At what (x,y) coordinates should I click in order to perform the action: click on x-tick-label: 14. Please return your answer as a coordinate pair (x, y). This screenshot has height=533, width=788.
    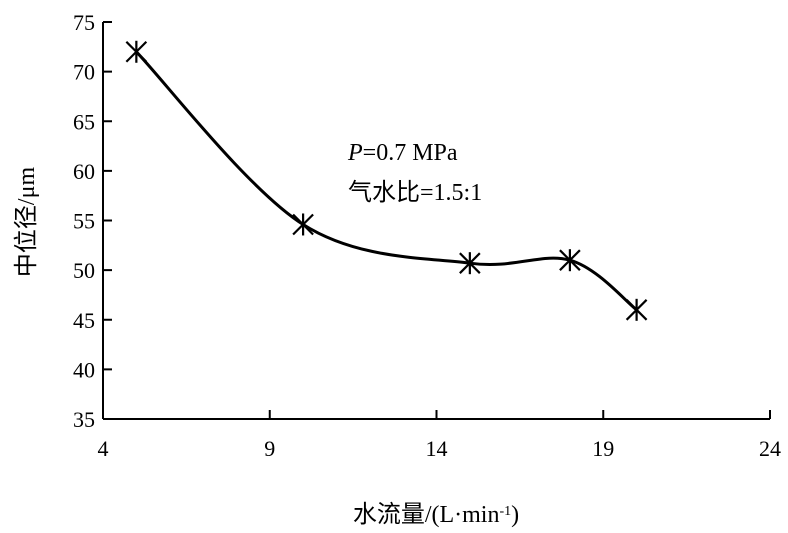
    Looking at the image, I should click on (437, 448).